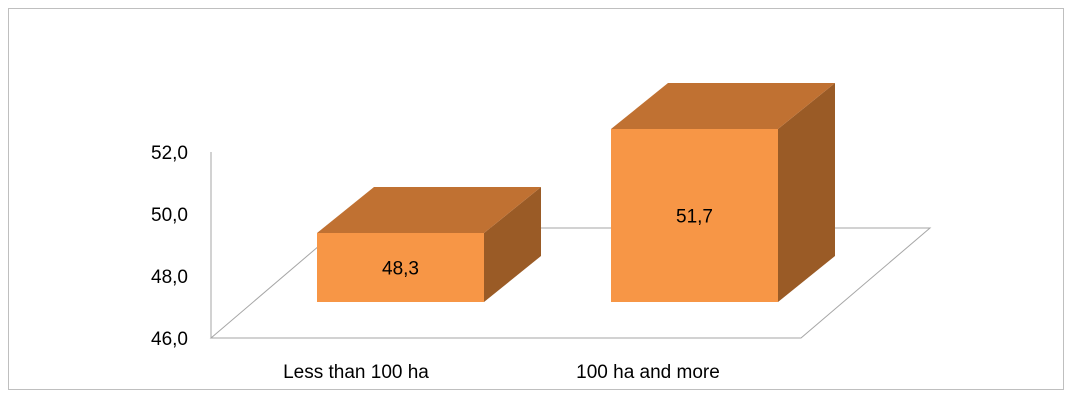 The width and height of the screenshot is (1074, 398). Describe the element at coordinates (169, 277) in the screenshot. I see `y-tick-label: 48,0` at that location.